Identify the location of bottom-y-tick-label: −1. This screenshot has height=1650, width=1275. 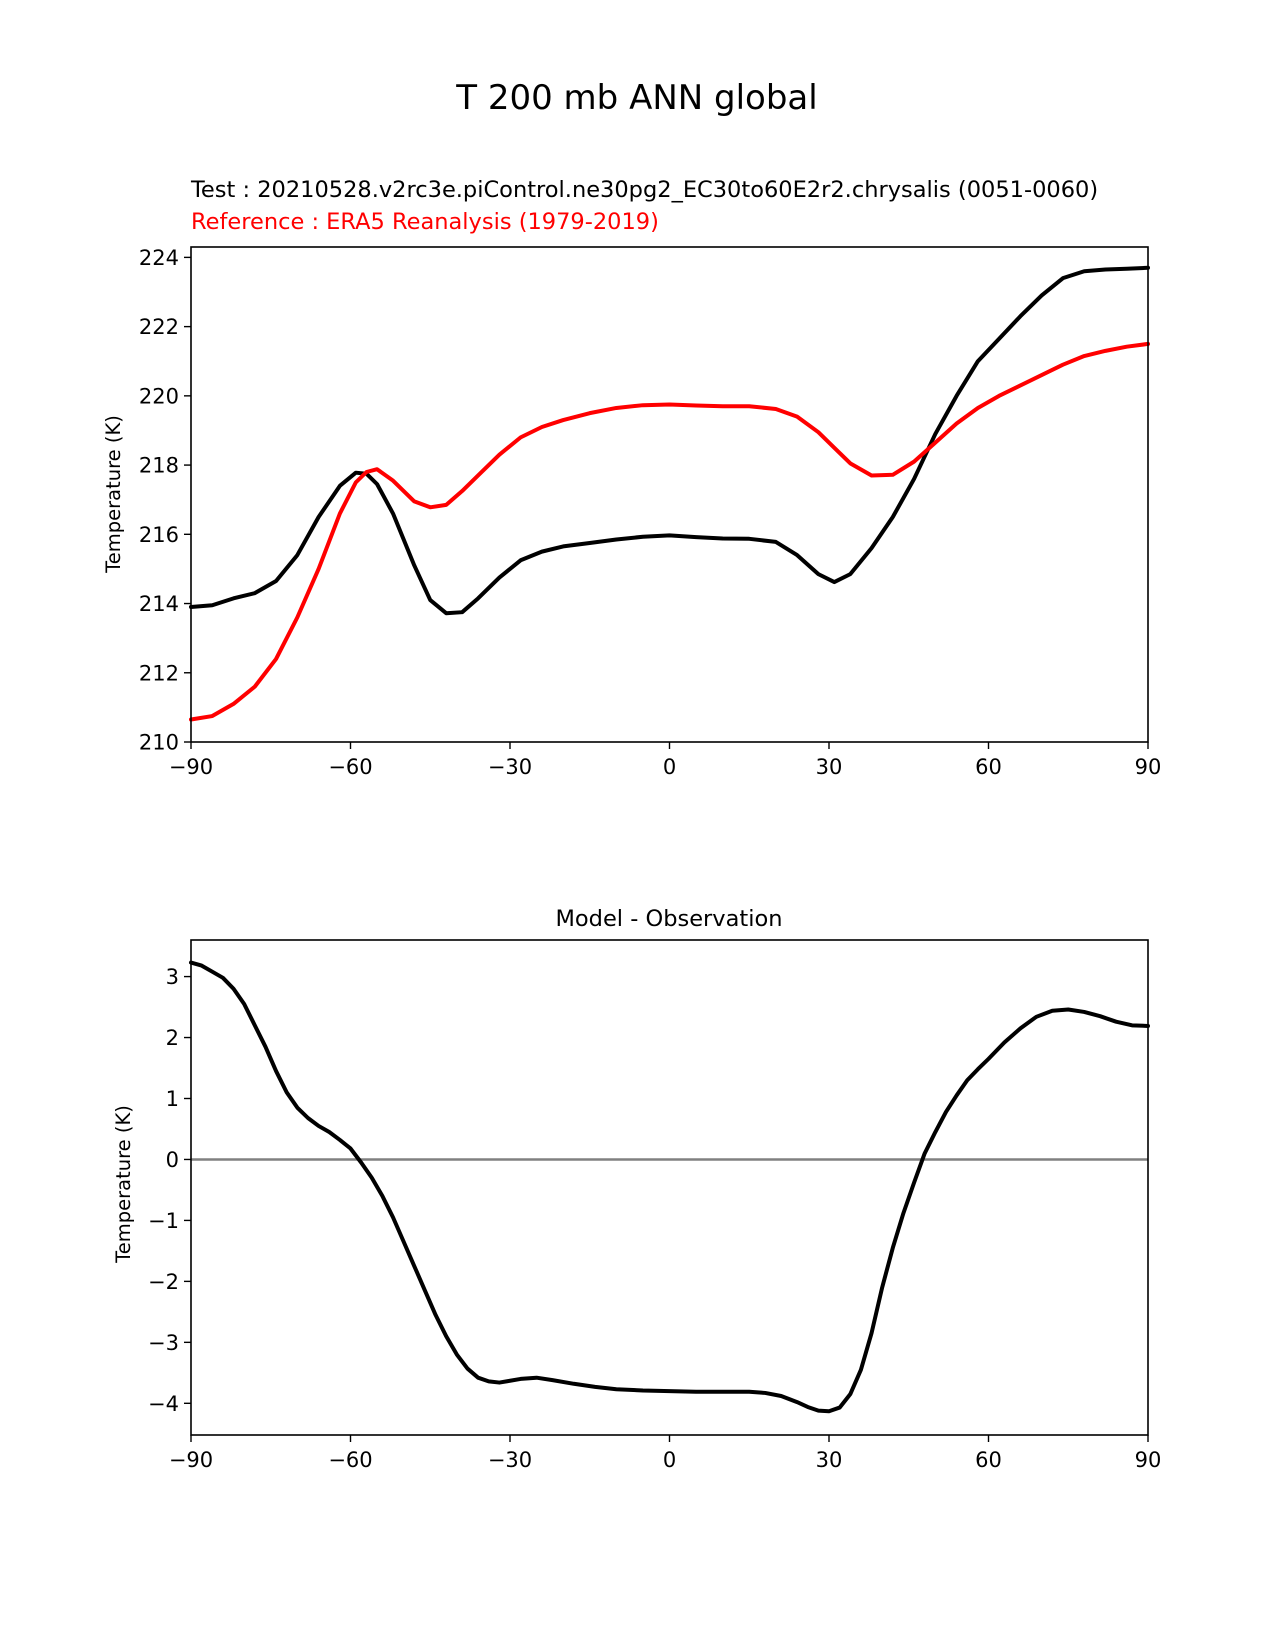
(163, 1221).